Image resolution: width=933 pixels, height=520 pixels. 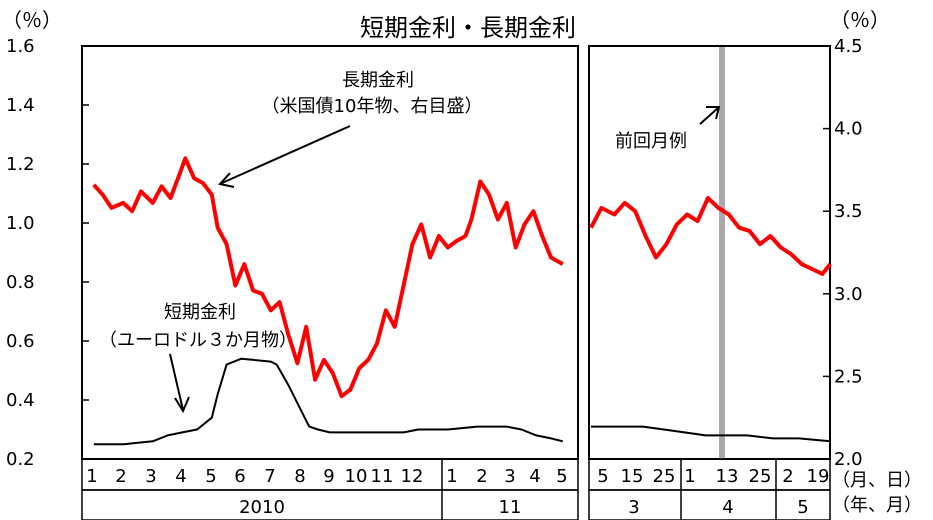 I want to click on x-unit-year: （年、月）, so click(x=877, y=505).